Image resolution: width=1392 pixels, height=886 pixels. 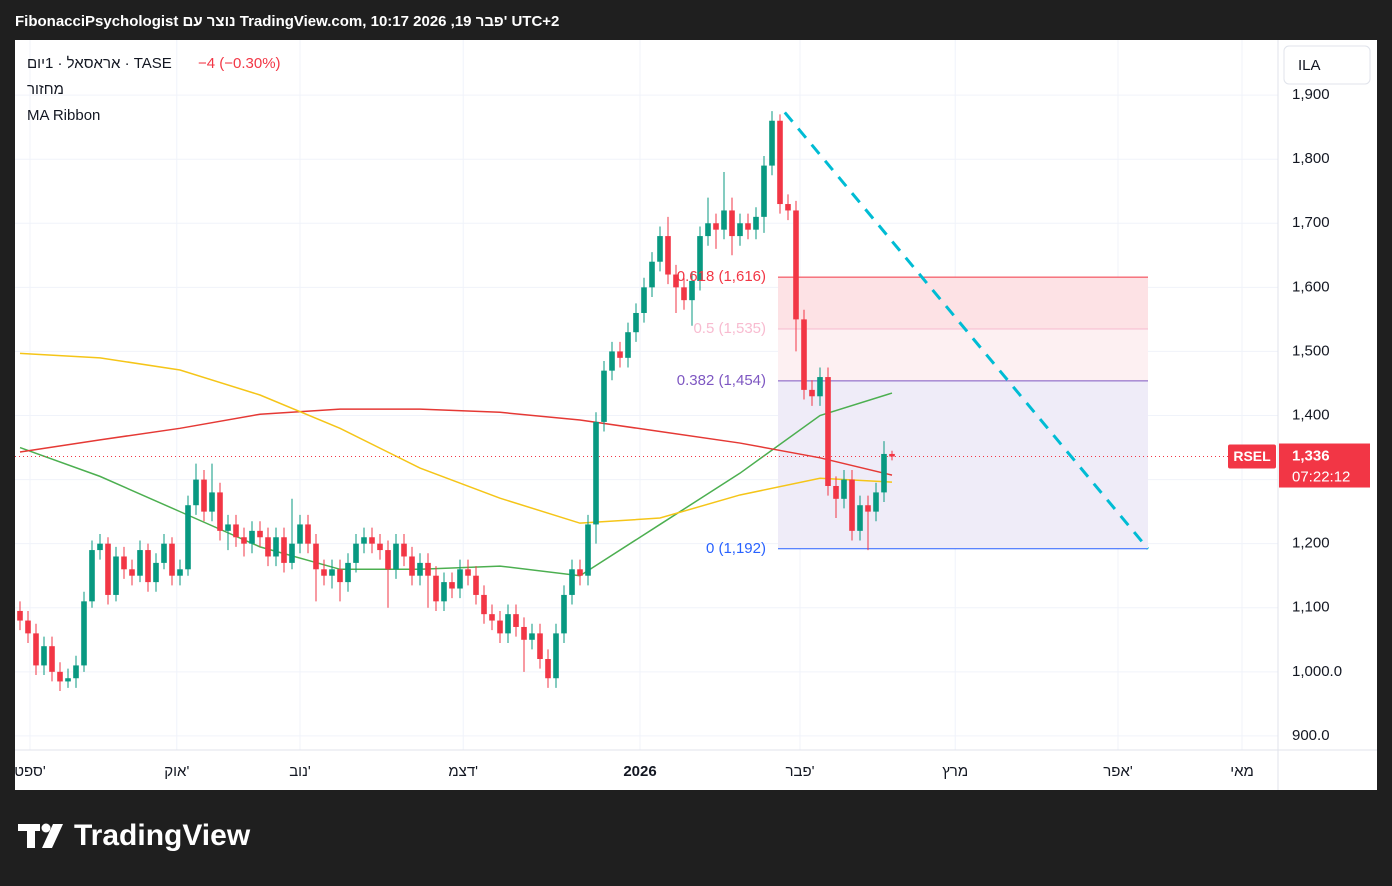 What do you see at coordinates (966, 330) in the screenshot?
I see `trend-line` at bounding box center [966, 330].